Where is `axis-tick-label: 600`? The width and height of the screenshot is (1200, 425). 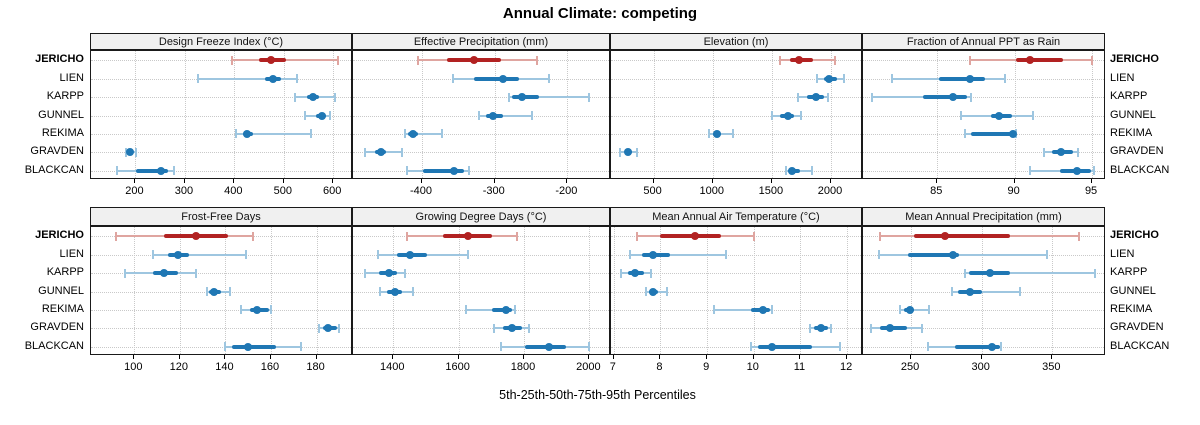
axis-tick-label: 600 is located at coordinates (332, 191).